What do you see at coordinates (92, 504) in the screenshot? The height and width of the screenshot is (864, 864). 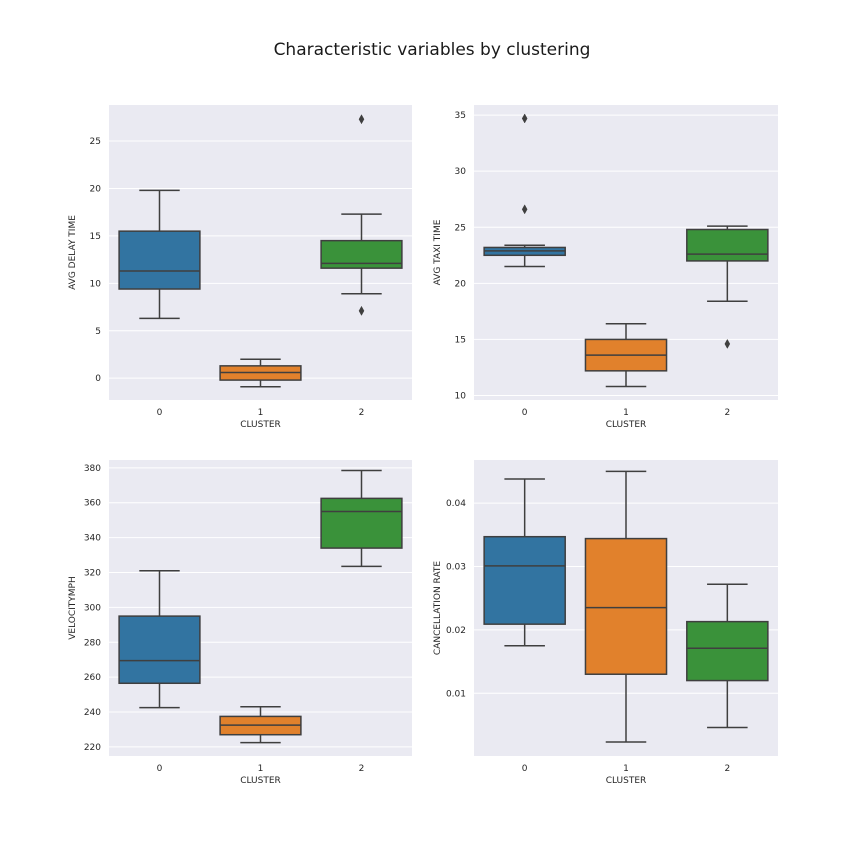 I see `y-tick-label: 360` at bounding box center [92, 504].